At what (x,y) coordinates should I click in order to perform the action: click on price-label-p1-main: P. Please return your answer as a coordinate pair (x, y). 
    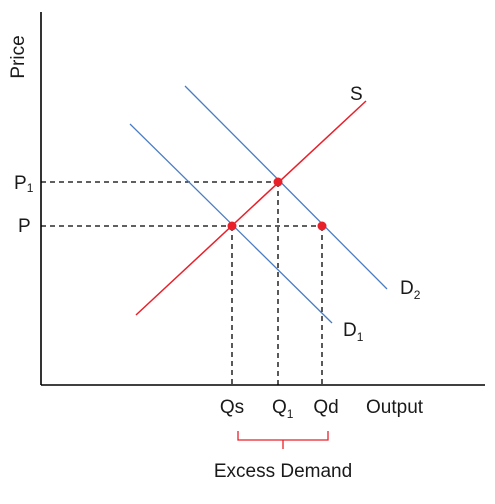
    Looking at the image, I should click on (20, 183).